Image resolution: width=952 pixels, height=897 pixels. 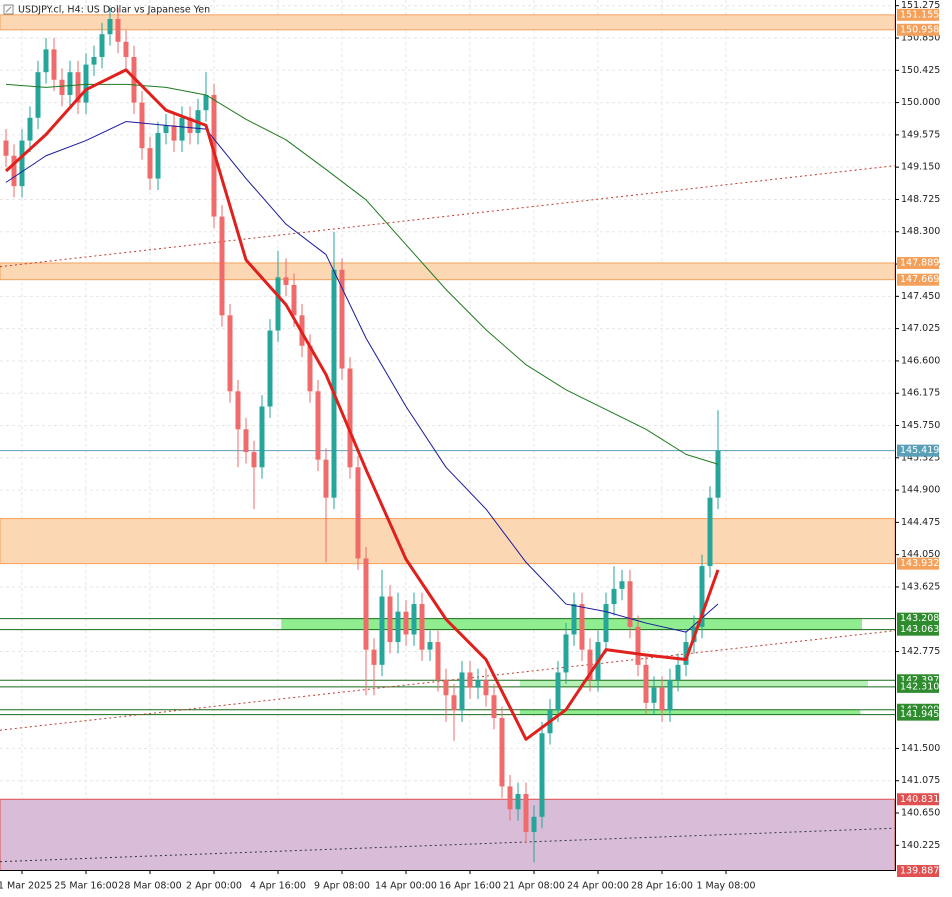 I want to click on x-tick-label: 25 Mar 16:00, so click(x=85, y=886).